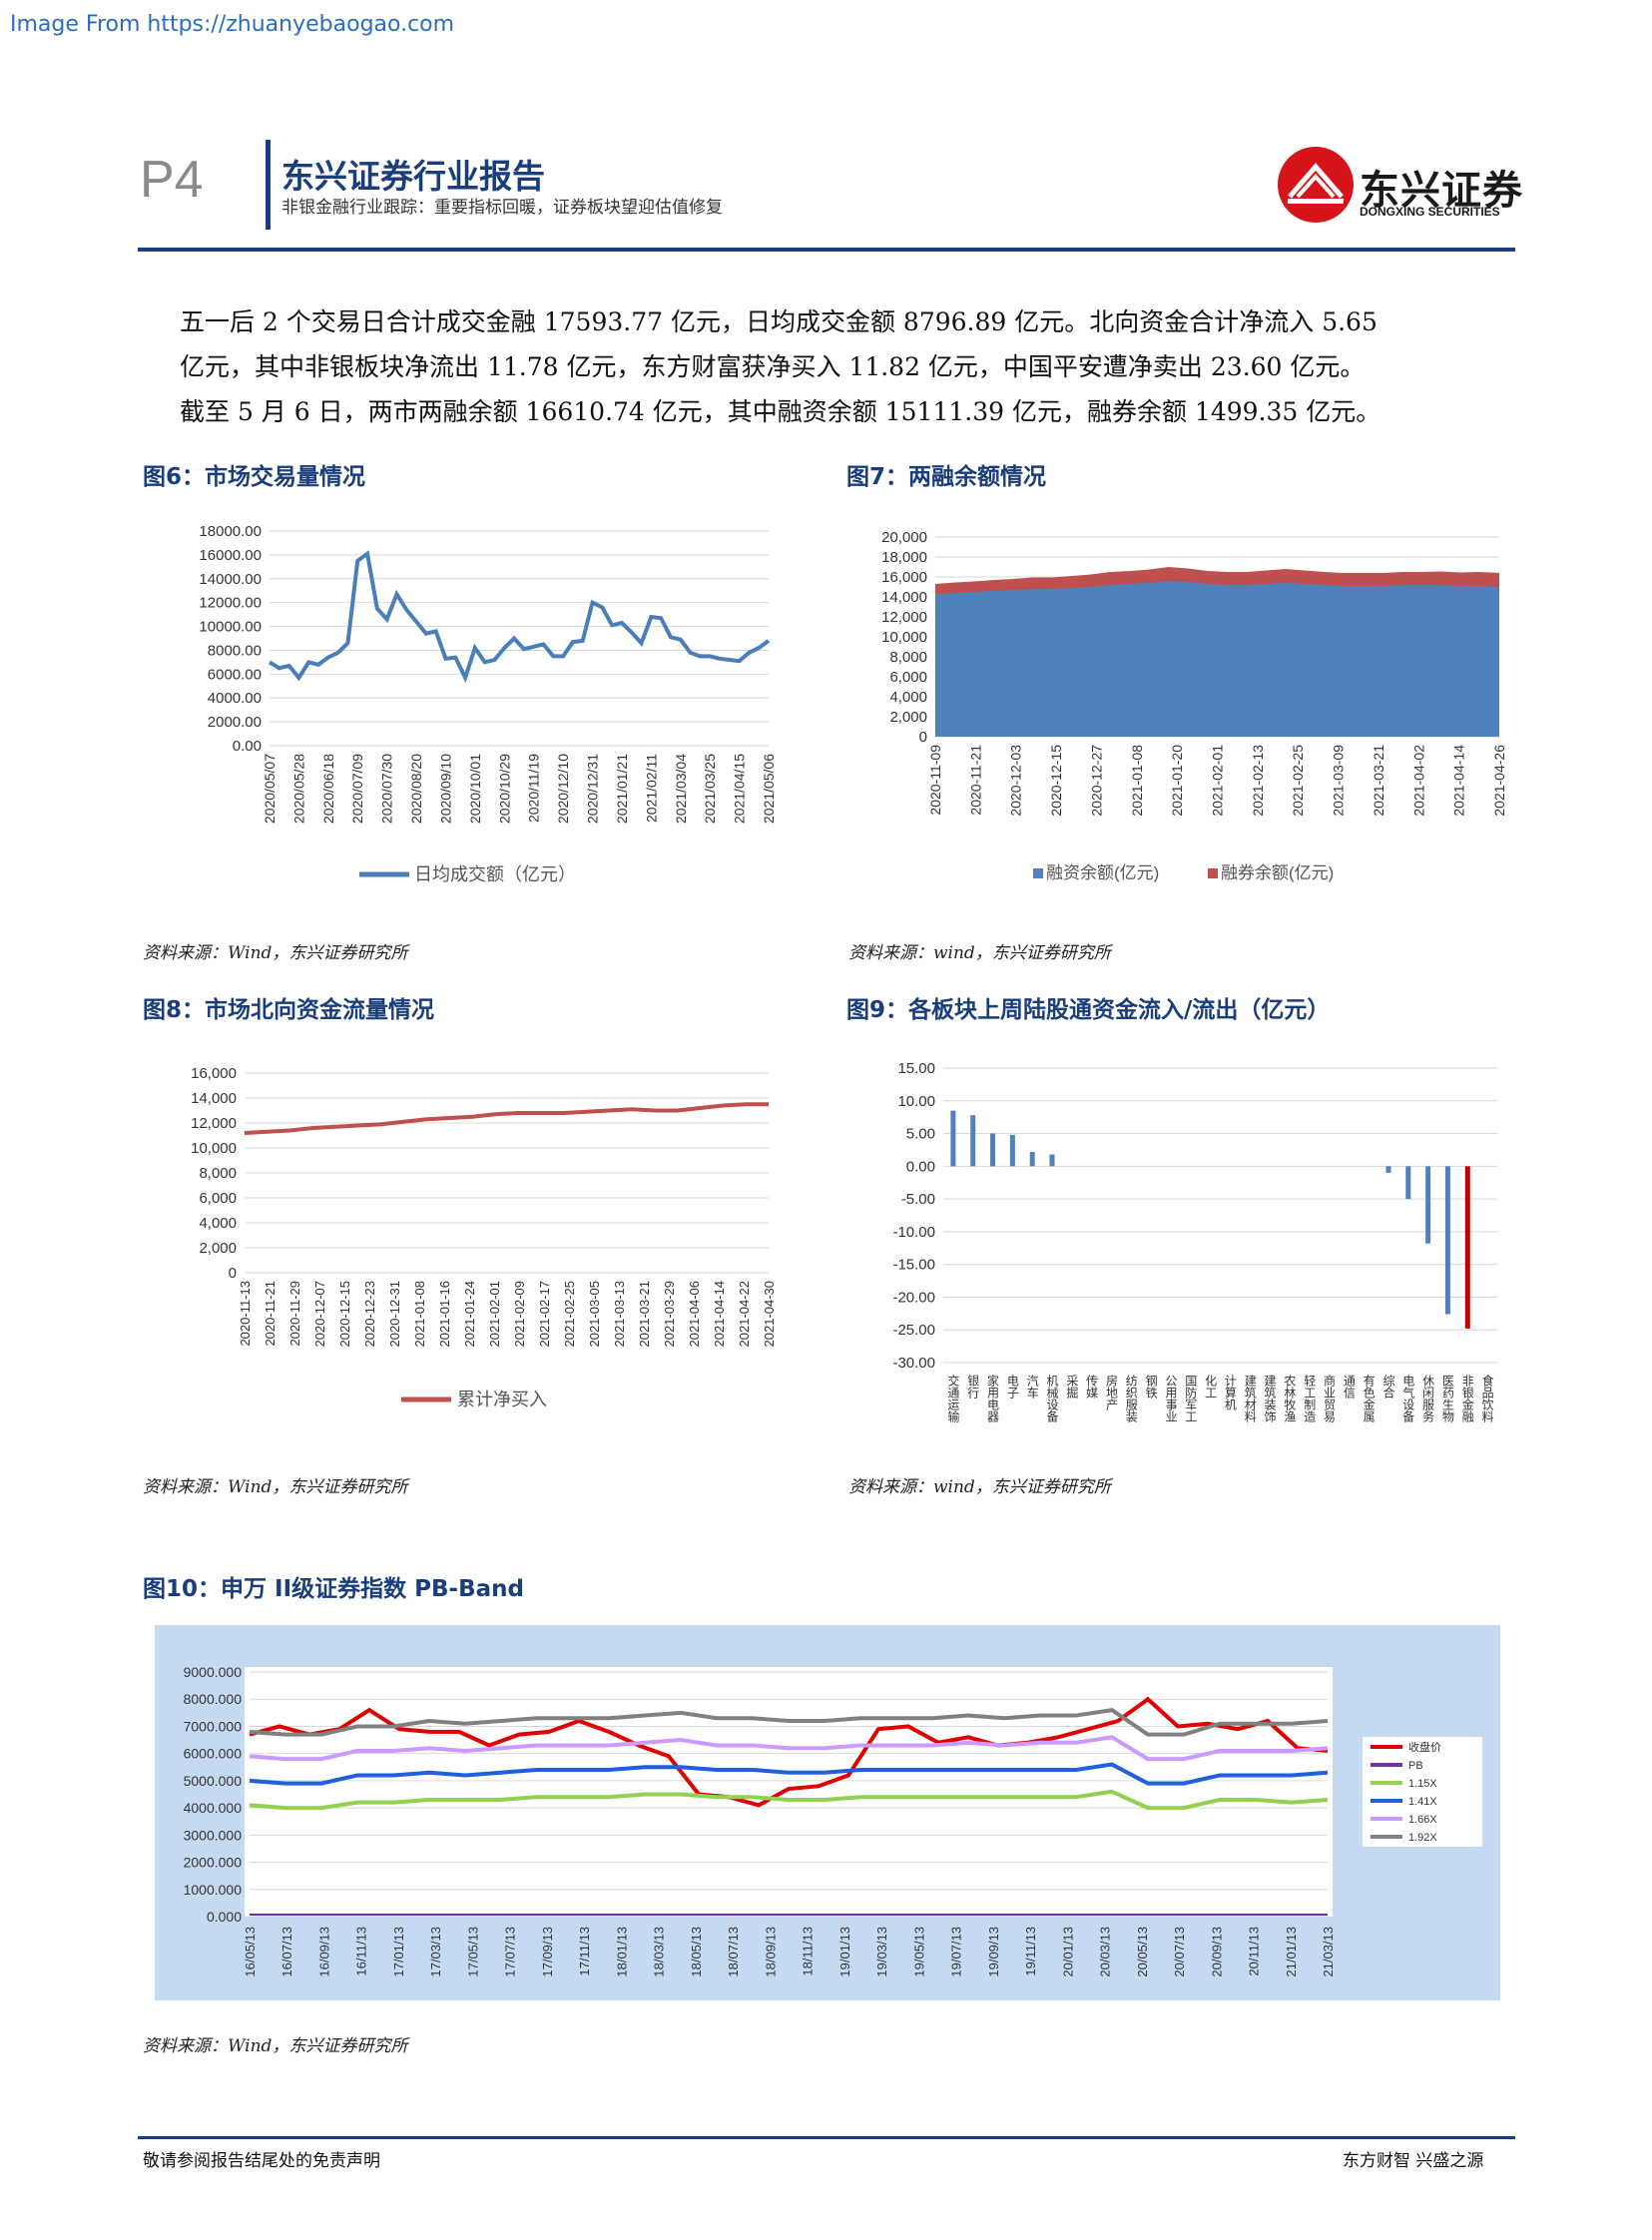  What do you see at coordinates (235, 674) in the screenshot?
I see `fig6-y-tick-label: 6000.00` at bounding box center [235, 674].